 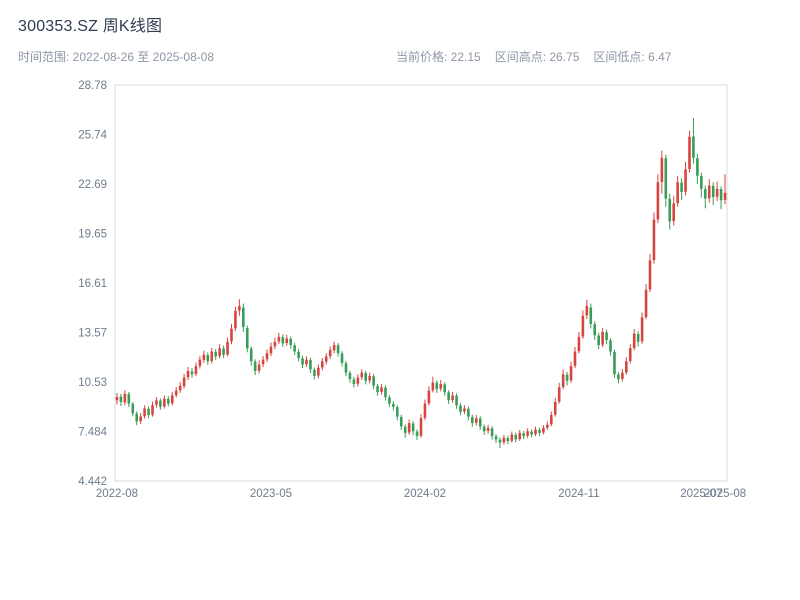 I want to click on y-tick-label: 16.61, so click(x=92, y=284).